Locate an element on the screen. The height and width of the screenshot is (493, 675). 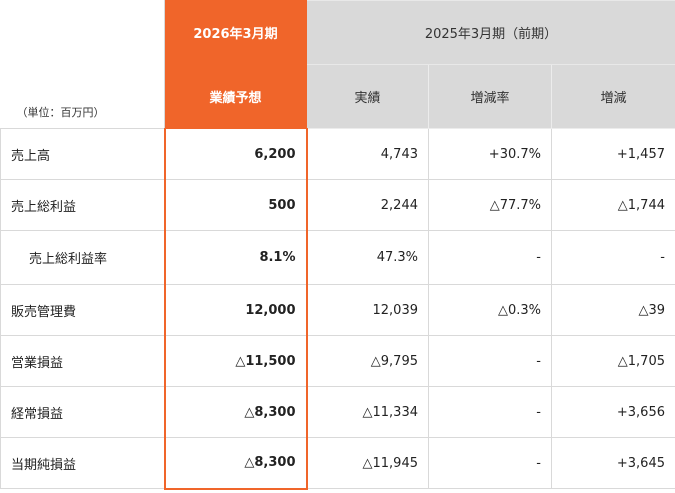
change-value: △1,744 is located at coordinates (613, 205).